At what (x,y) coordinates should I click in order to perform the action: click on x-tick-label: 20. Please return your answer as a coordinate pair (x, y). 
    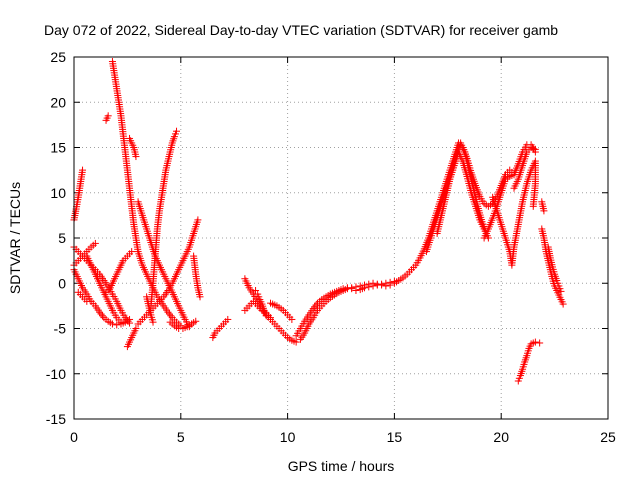
    Looking at the image, I should click on (501, 437).